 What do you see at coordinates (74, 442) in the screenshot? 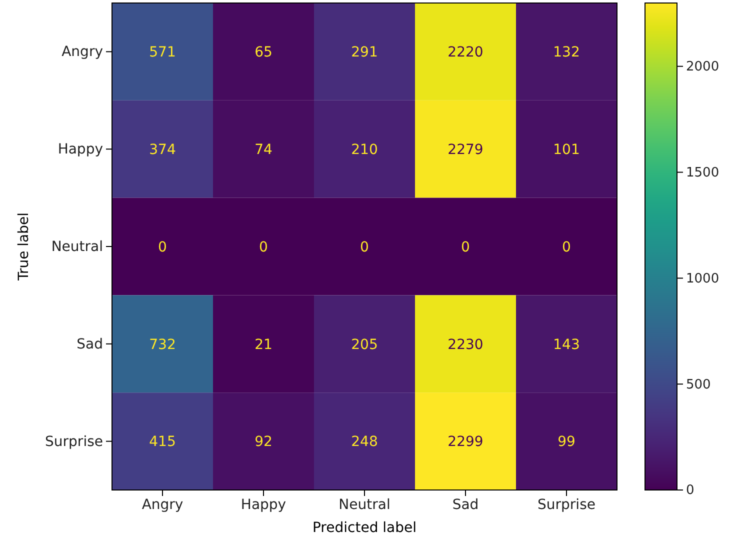
I see `y-tick-label: Surprise` at bounding box center [74, 442].